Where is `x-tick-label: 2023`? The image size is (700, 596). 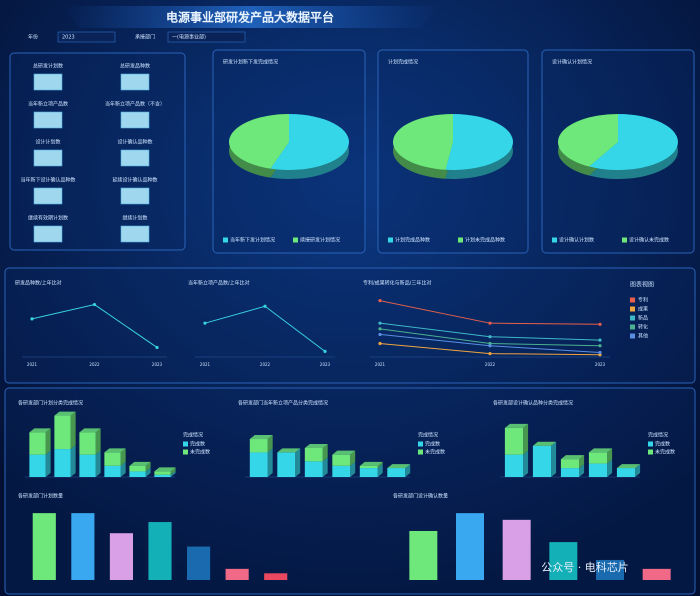
x-tick-label: 2023 is located at coordinates (157, 364).